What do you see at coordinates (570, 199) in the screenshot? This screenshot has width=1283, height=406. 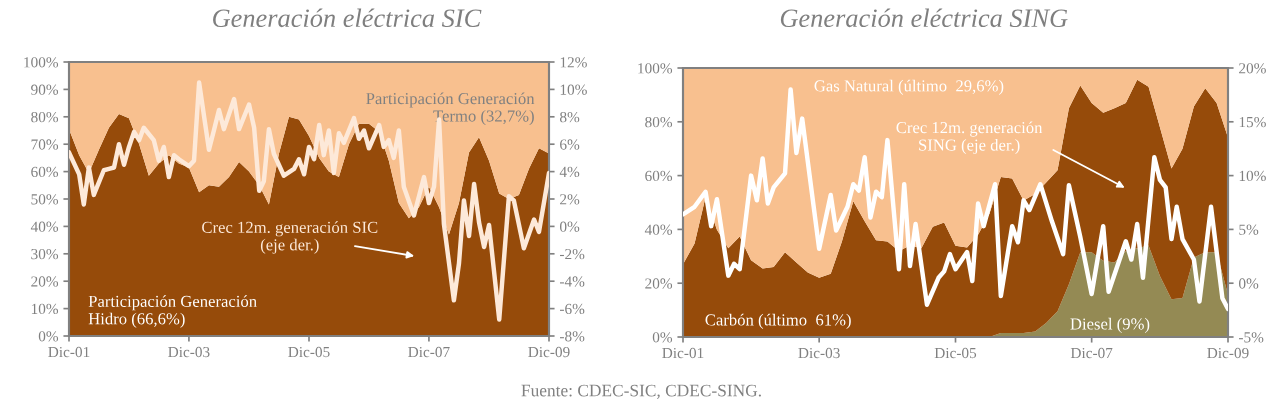 I see `y2-tick-label: 2%` at bounding box center [570, 199].